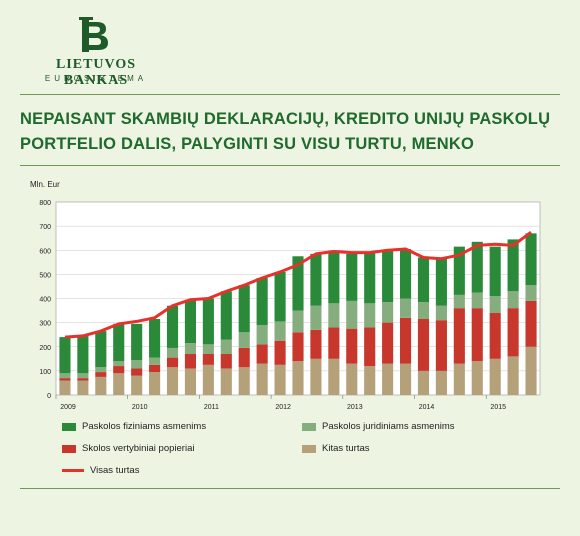 The height and width of the screenshot is (536, 580). I want to click on legend-swatch-paskolos-fiz, so click(69, 426).